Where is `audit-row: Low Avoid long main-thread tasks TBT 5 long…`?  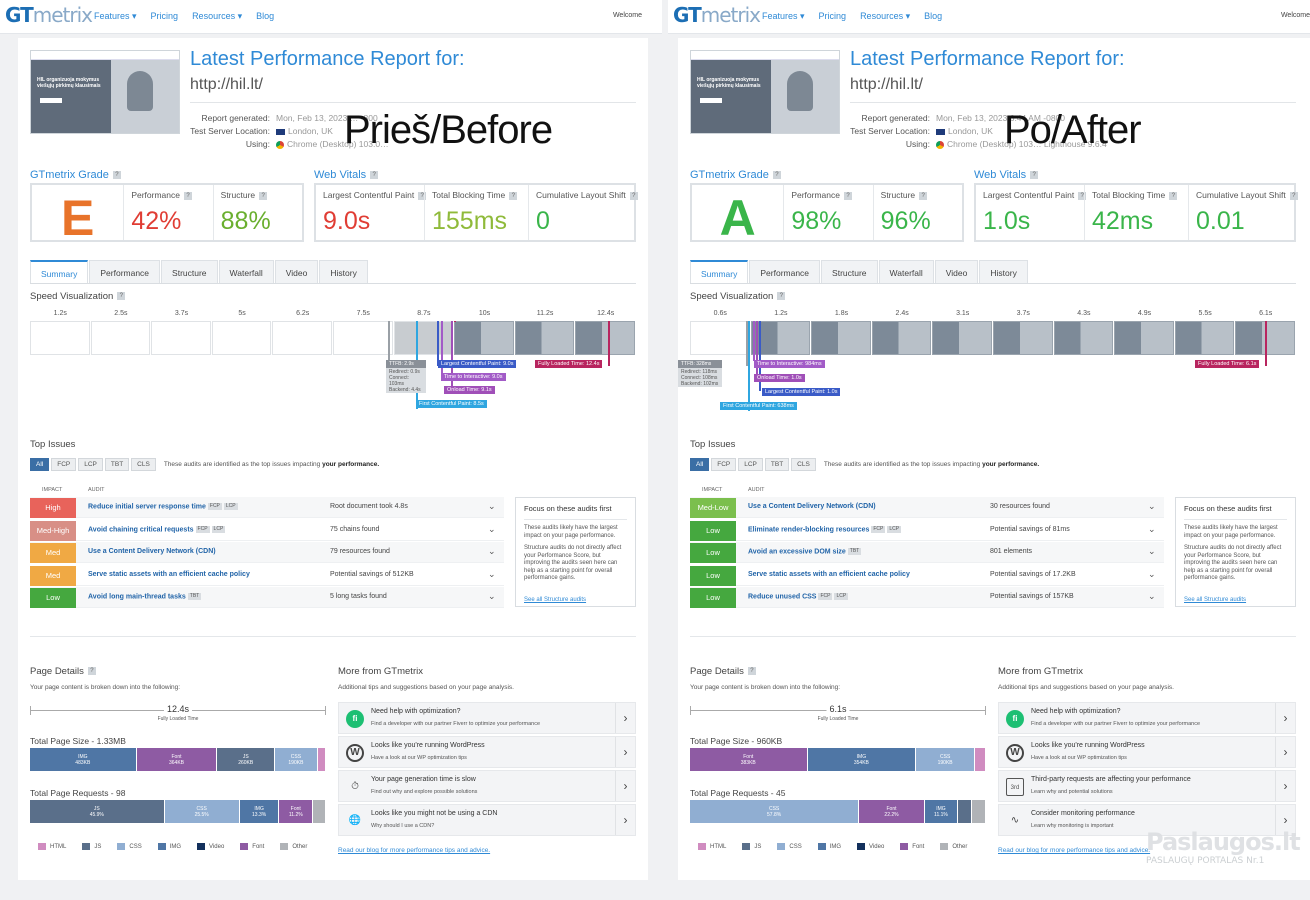 audit-row: Low Avoid long main-thread tasks TBT 5 long… is located at coordinates (267, 597).